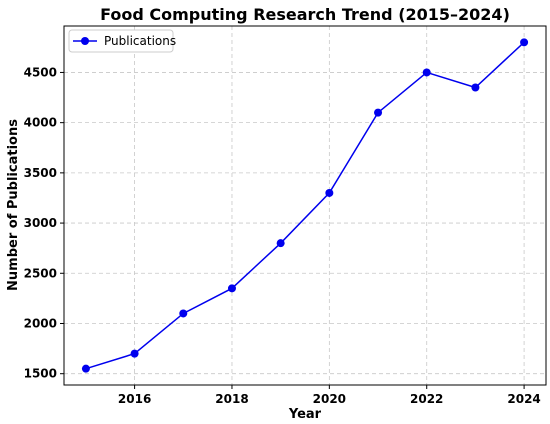 The image size is (550, 424). Describe the element at coordinates (329, 399) in the screenshot. I see `x-tick-label: 2020` at that location.